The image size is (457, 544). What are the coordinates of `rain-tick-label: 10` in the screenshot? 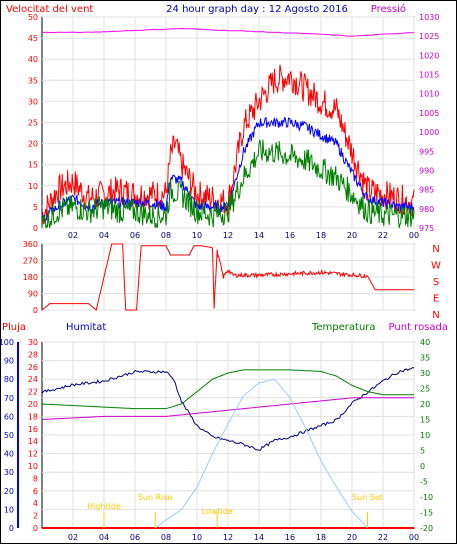 It's located at (33, 466).